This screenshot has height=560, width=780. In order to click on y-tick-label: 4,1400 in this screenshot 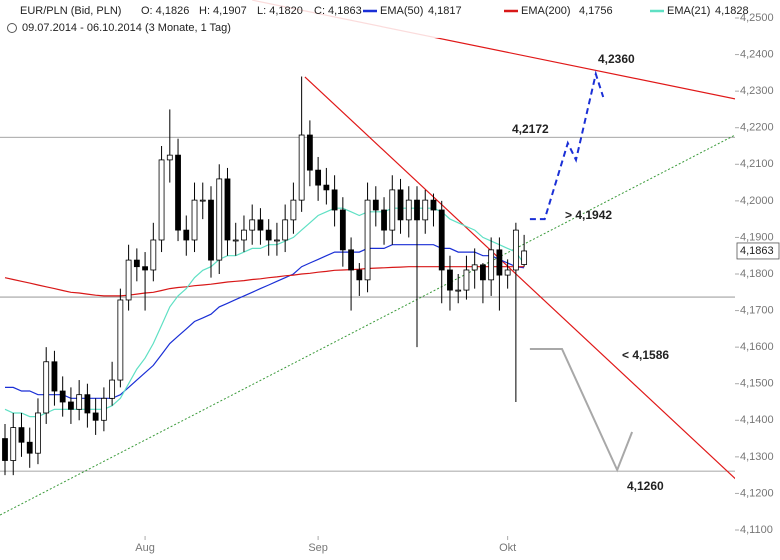, I will do `click(757, 420)`.